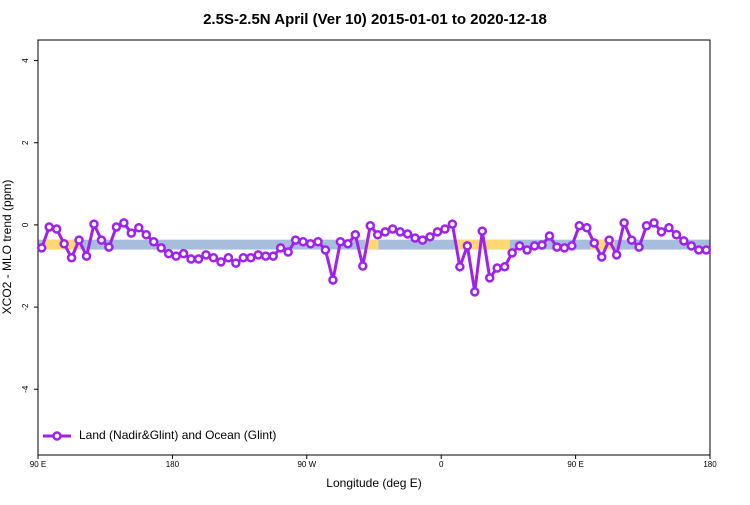  What do you see at coordinates (441, 464) in the screenshot?
I see `x-tick-label: 0` at bounding box center [441, 464].